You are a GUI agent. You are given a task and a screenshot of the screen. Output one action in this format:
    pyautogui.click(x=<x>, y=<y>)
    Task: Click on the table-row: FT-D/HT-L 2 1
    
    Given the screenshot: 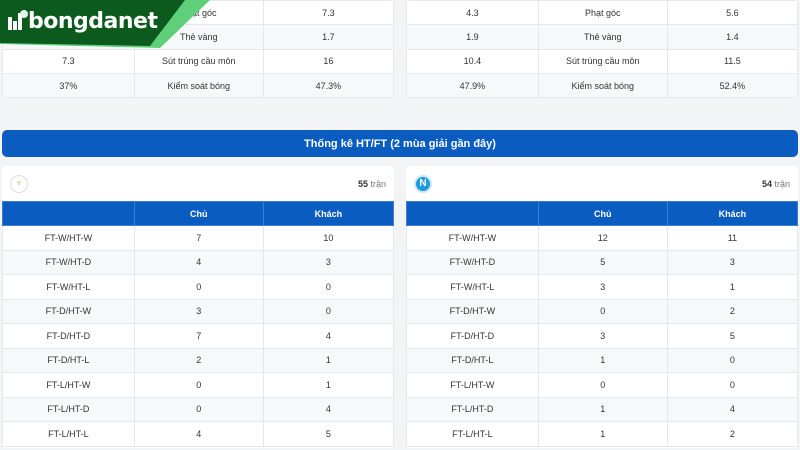 What is the action you would take?
    pyautogui.click(x=198, y=360)
    